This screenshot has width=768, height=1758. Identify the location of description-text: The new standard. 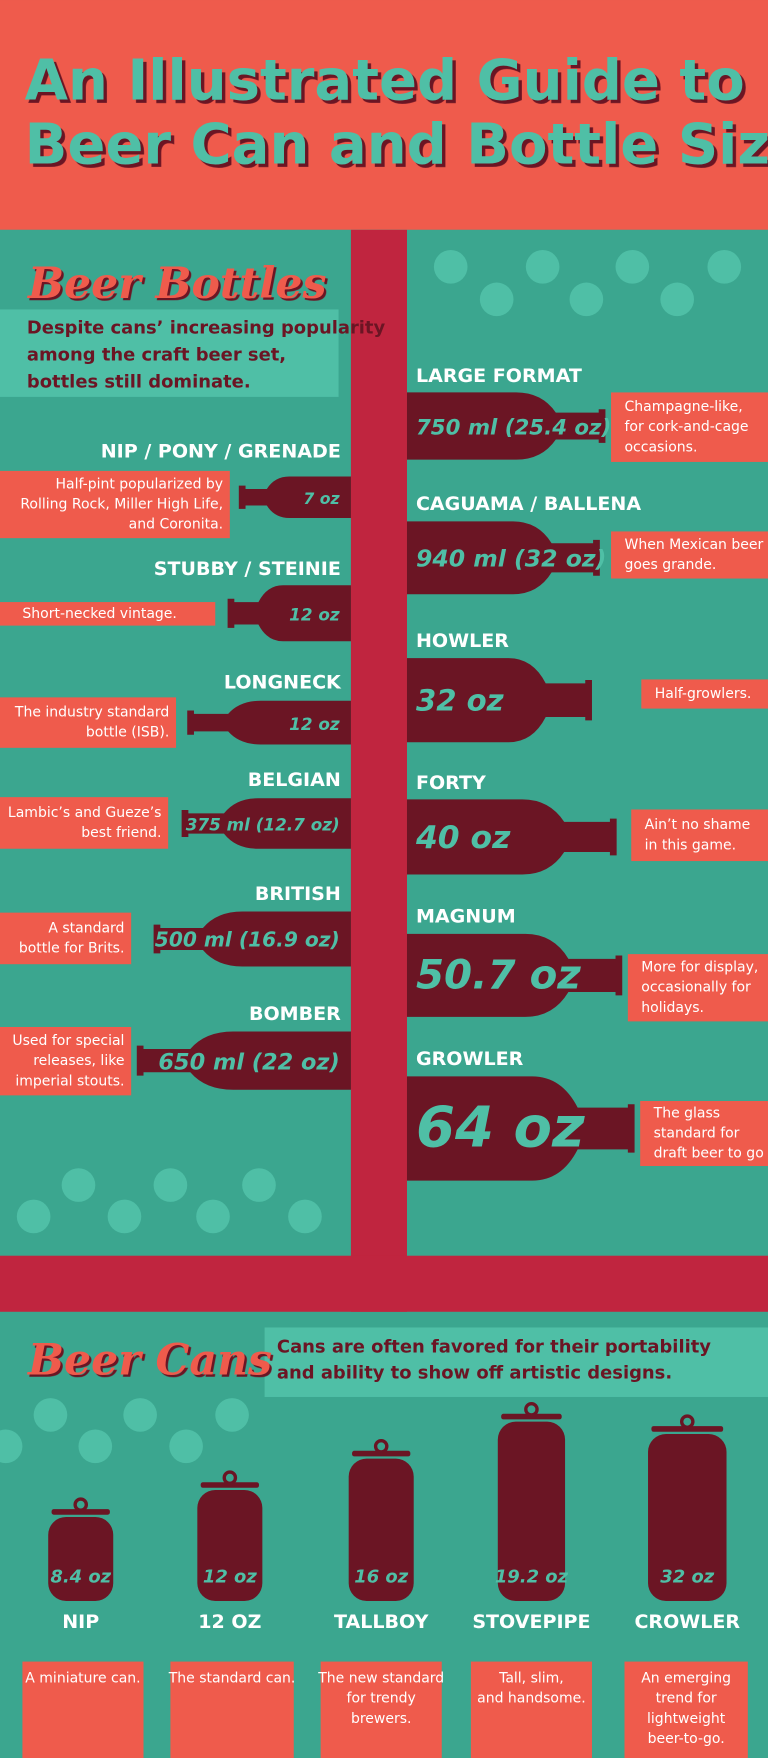
(380, 1678).